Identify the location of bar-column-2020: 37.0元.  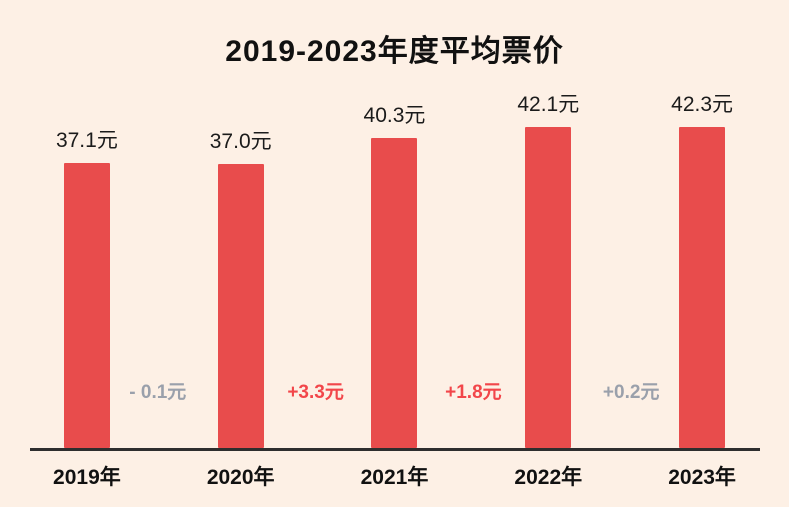
(241, 268).